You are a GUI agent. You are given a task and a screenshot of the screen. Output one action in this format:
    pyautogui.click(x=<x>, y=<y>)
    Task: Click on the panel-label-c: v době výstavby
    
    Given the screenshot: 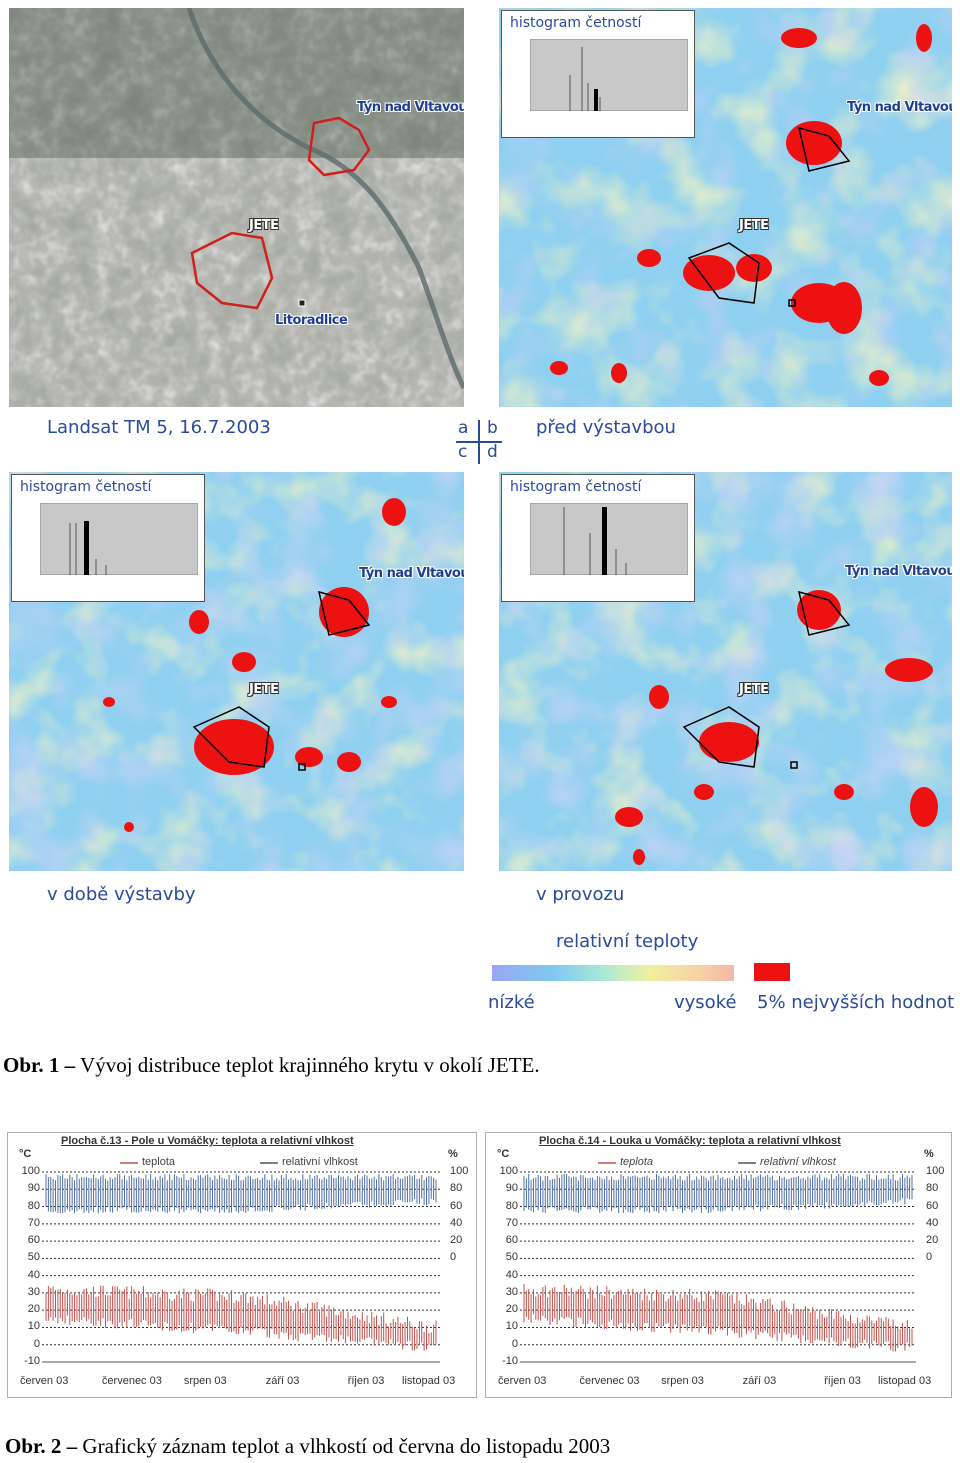 What is the action you would take?
    pyautogui.click(x=121, y=894)
    